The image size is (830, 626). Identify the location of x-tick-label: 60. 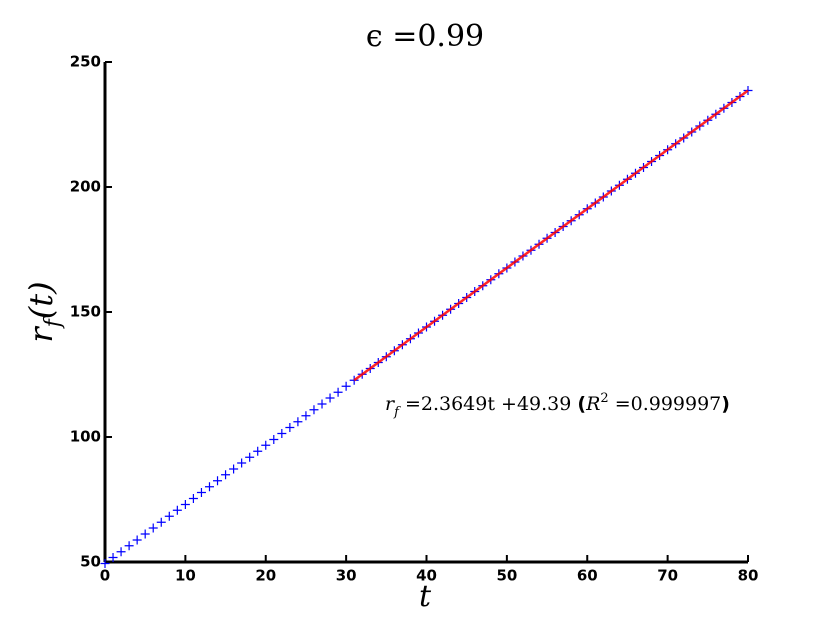
(587, 576).